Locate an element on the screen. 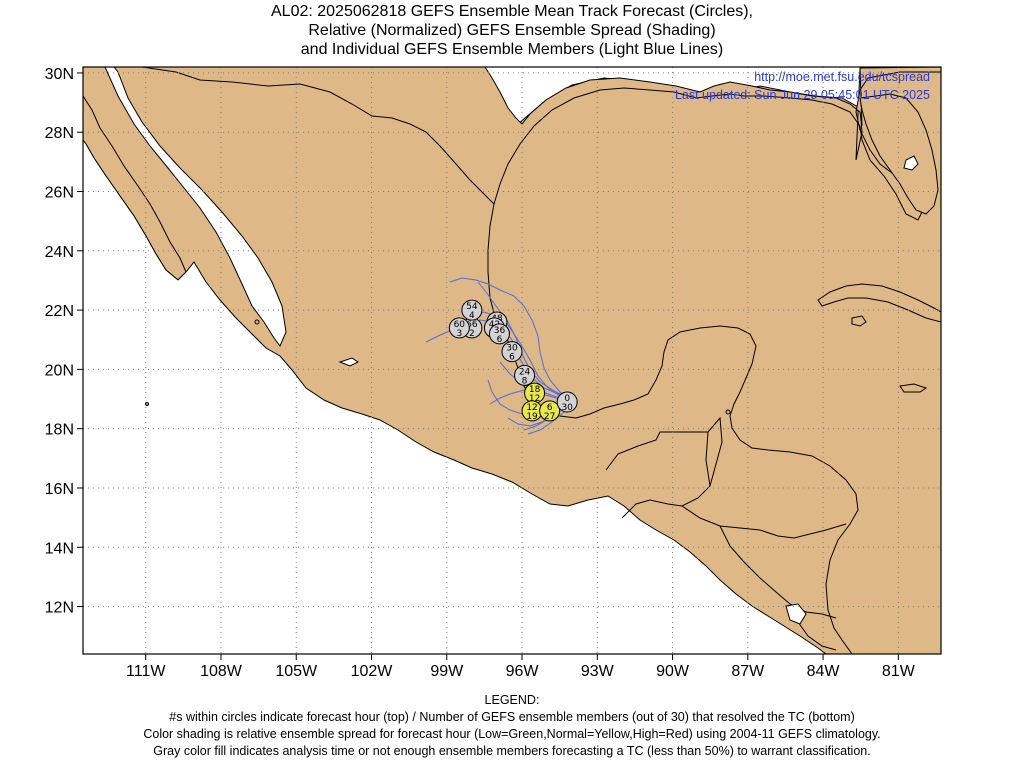  lon-tick-label: 105W is located at coordinates (296, 671).